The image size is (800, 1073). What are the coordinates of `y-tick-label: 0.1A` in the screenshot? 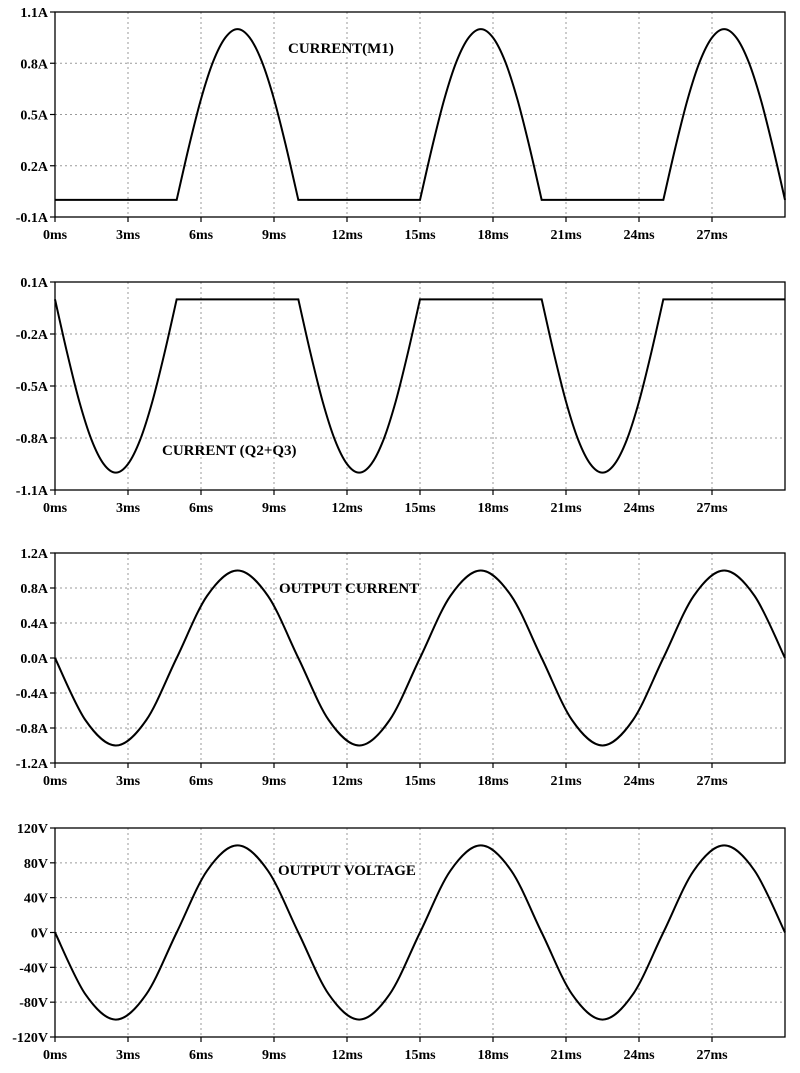 It's located at (34, 283).